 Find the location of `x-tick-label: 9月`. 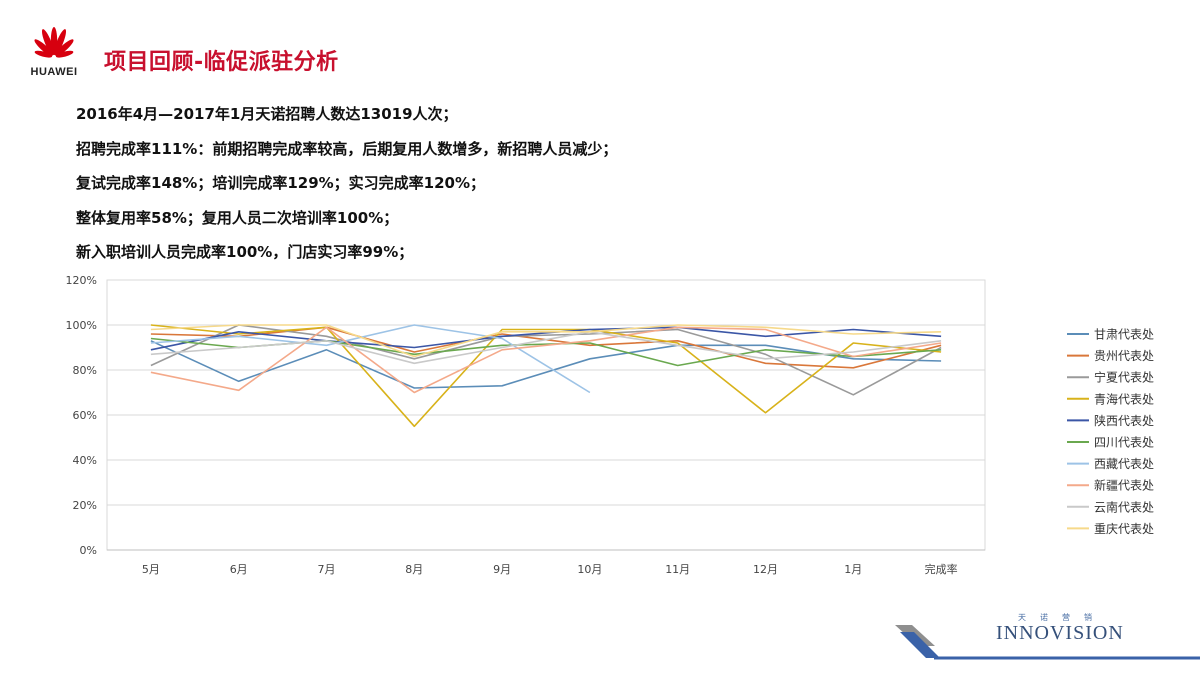

x-tick-label: 9月 is located at coordinates (502, 569).